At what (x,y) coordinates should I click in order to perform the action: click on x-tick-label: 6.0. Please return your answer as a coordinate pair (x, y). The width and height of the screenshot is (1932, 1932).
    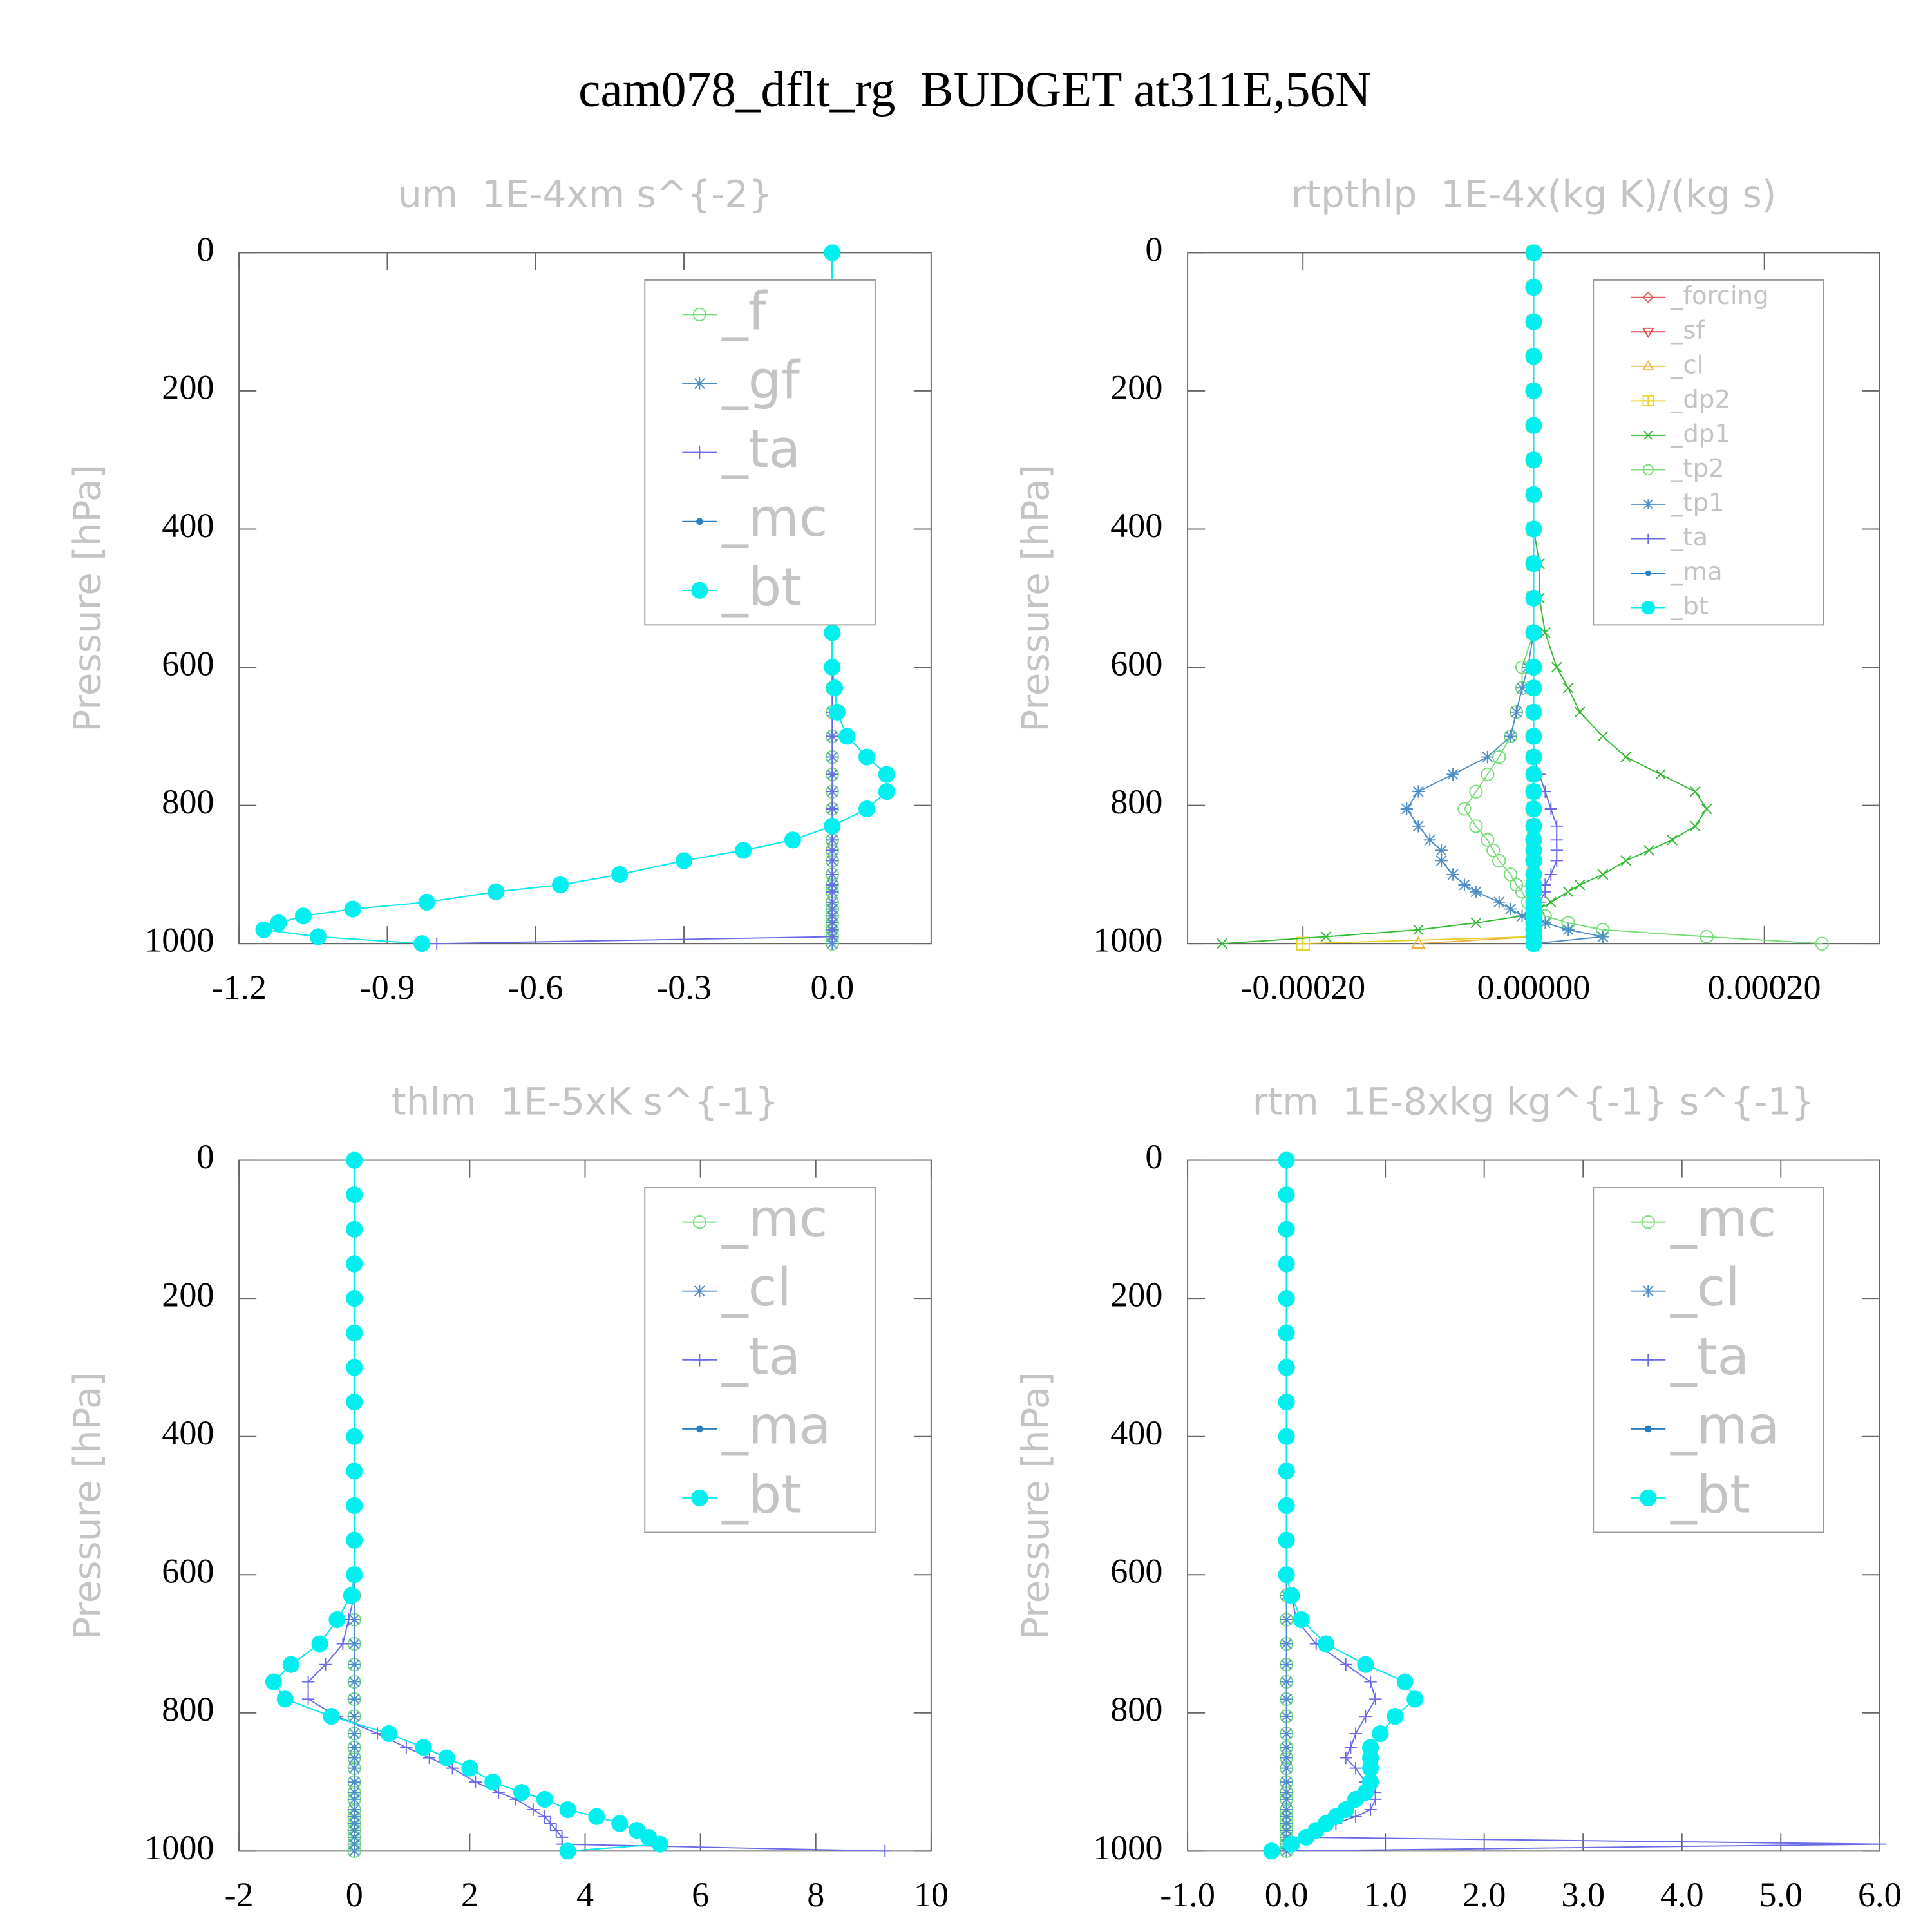
    Looking at the image, I should click on (1880, 1894).